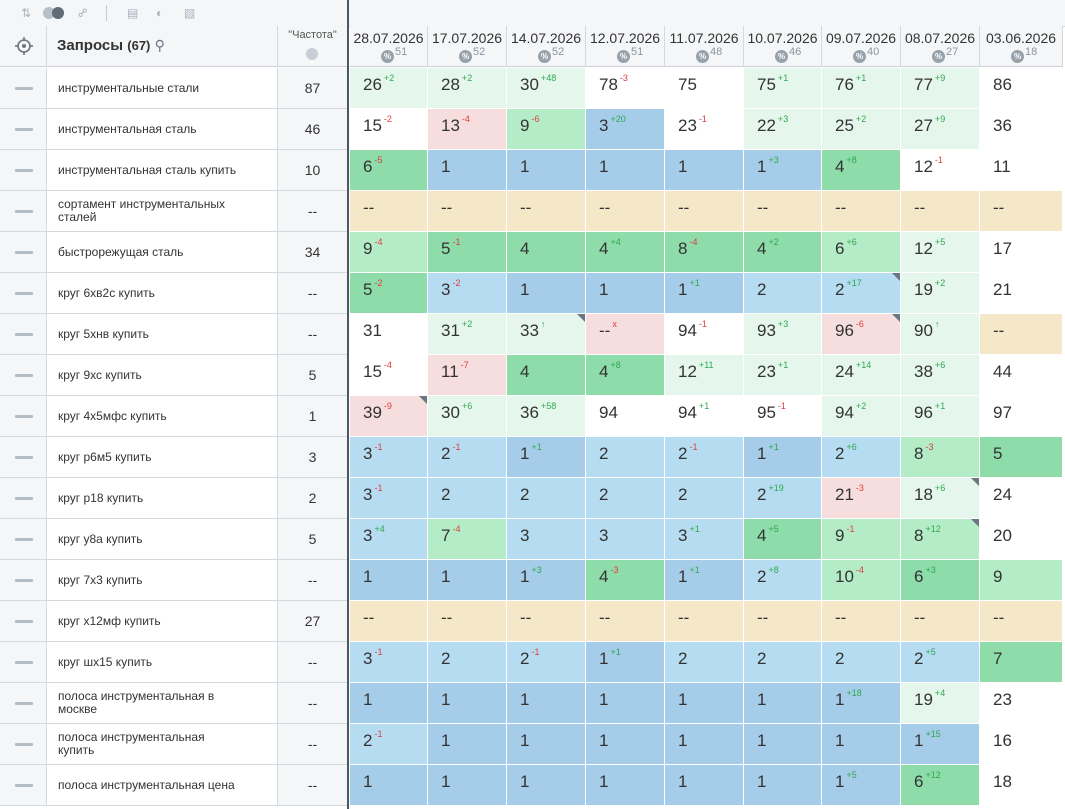 This screenshot has width=1065, height=809. Describe the element at coordinates (704, 88) in the screenshot. I see `position-cell: 75` at that location.